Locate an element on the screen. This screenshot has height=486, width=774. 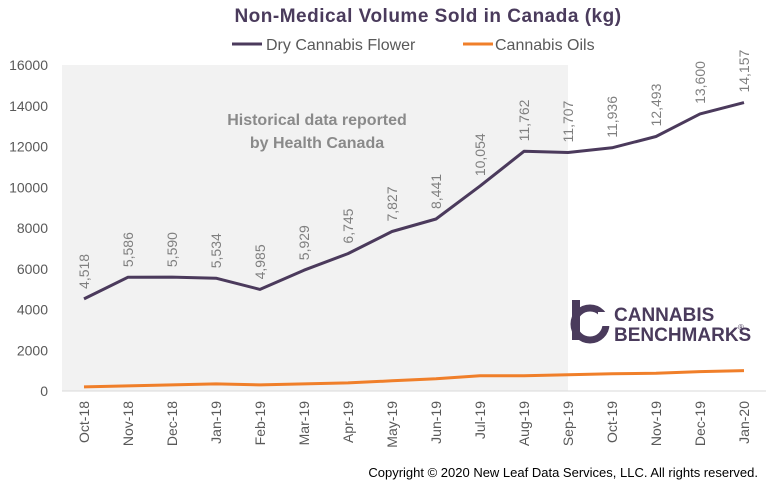
cannabis-benchmarks-logo: CANNABIS BENCHMARKS ® is located at coordinates (660, 323).